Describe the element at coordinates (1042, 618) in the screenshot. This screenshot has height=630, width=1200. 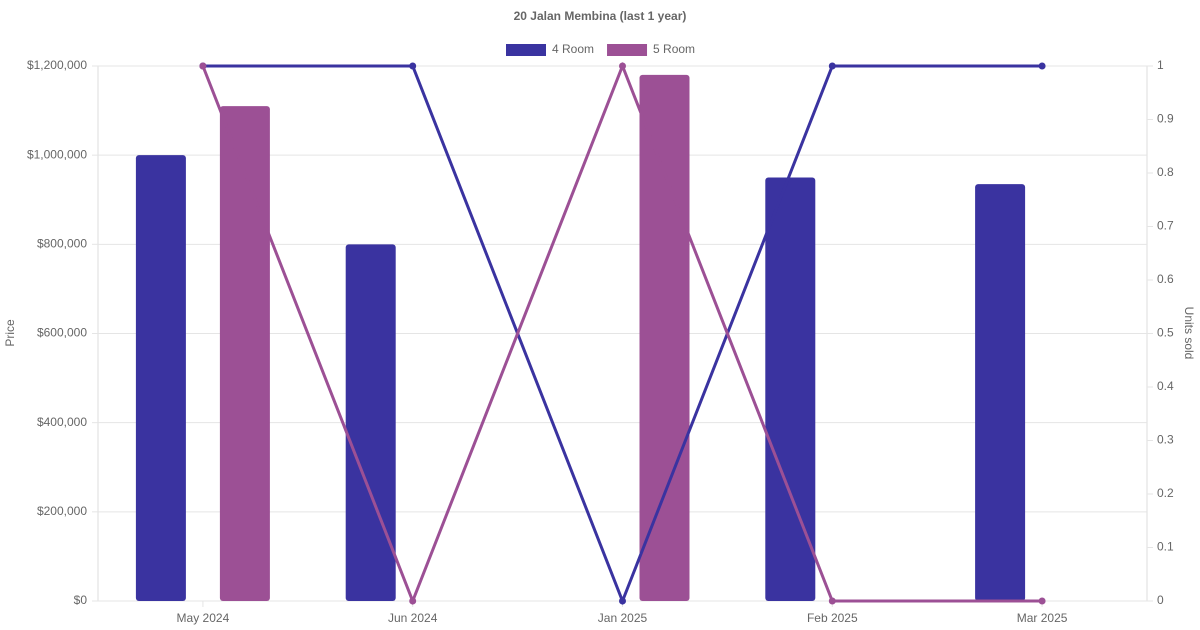
I see `x-tick-label: Mar 2025` at that location.